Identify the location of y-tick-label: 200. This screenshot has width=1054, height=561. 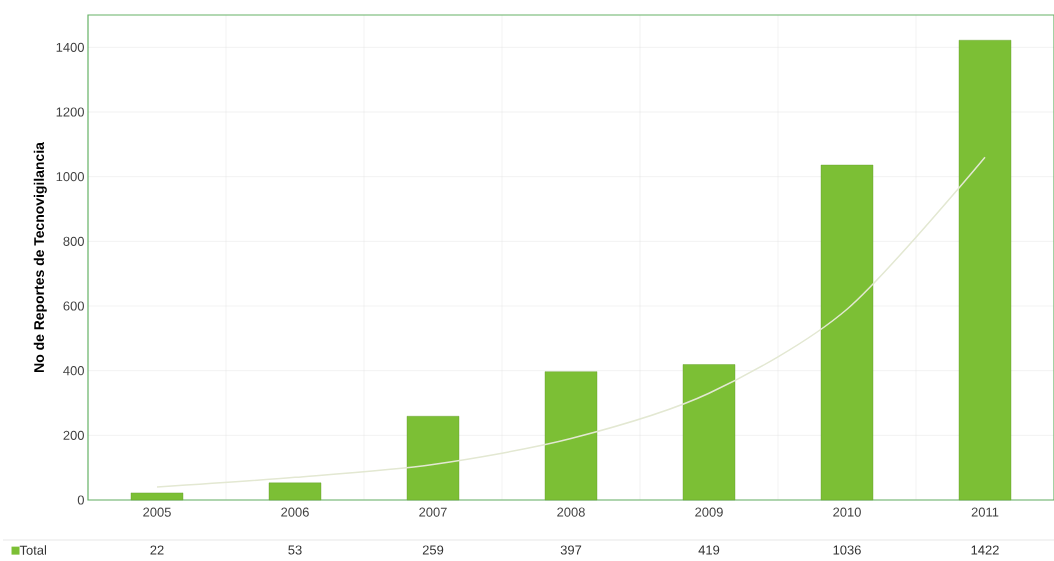
(73, 435).